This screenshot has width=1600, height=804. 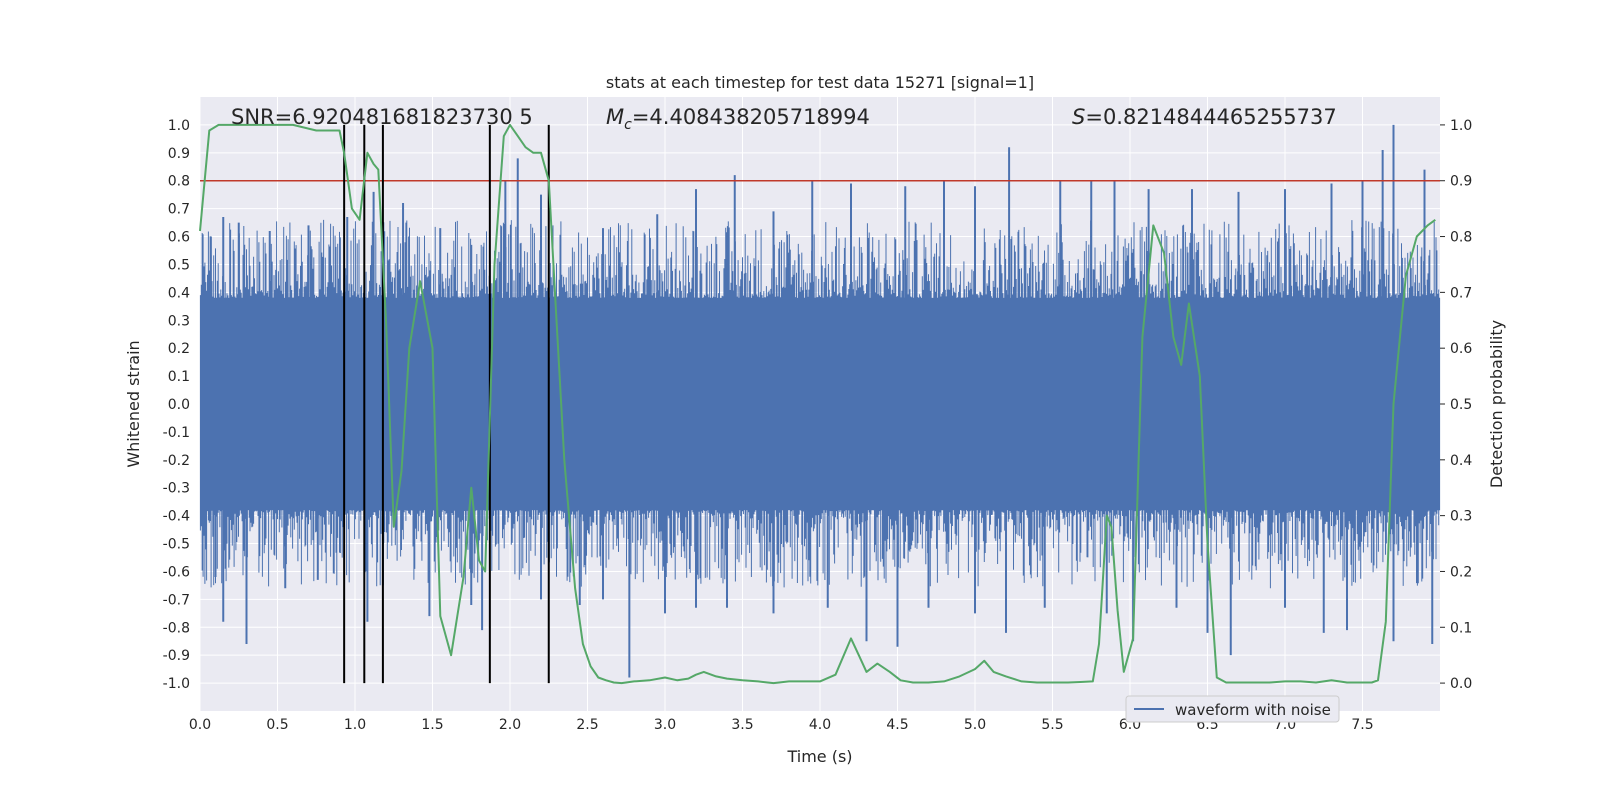 What do you see at coordinates (1461, 293) in the screenshot?
I see `y-tick-label-right: 0.7` at bounding box center [1461, 293].